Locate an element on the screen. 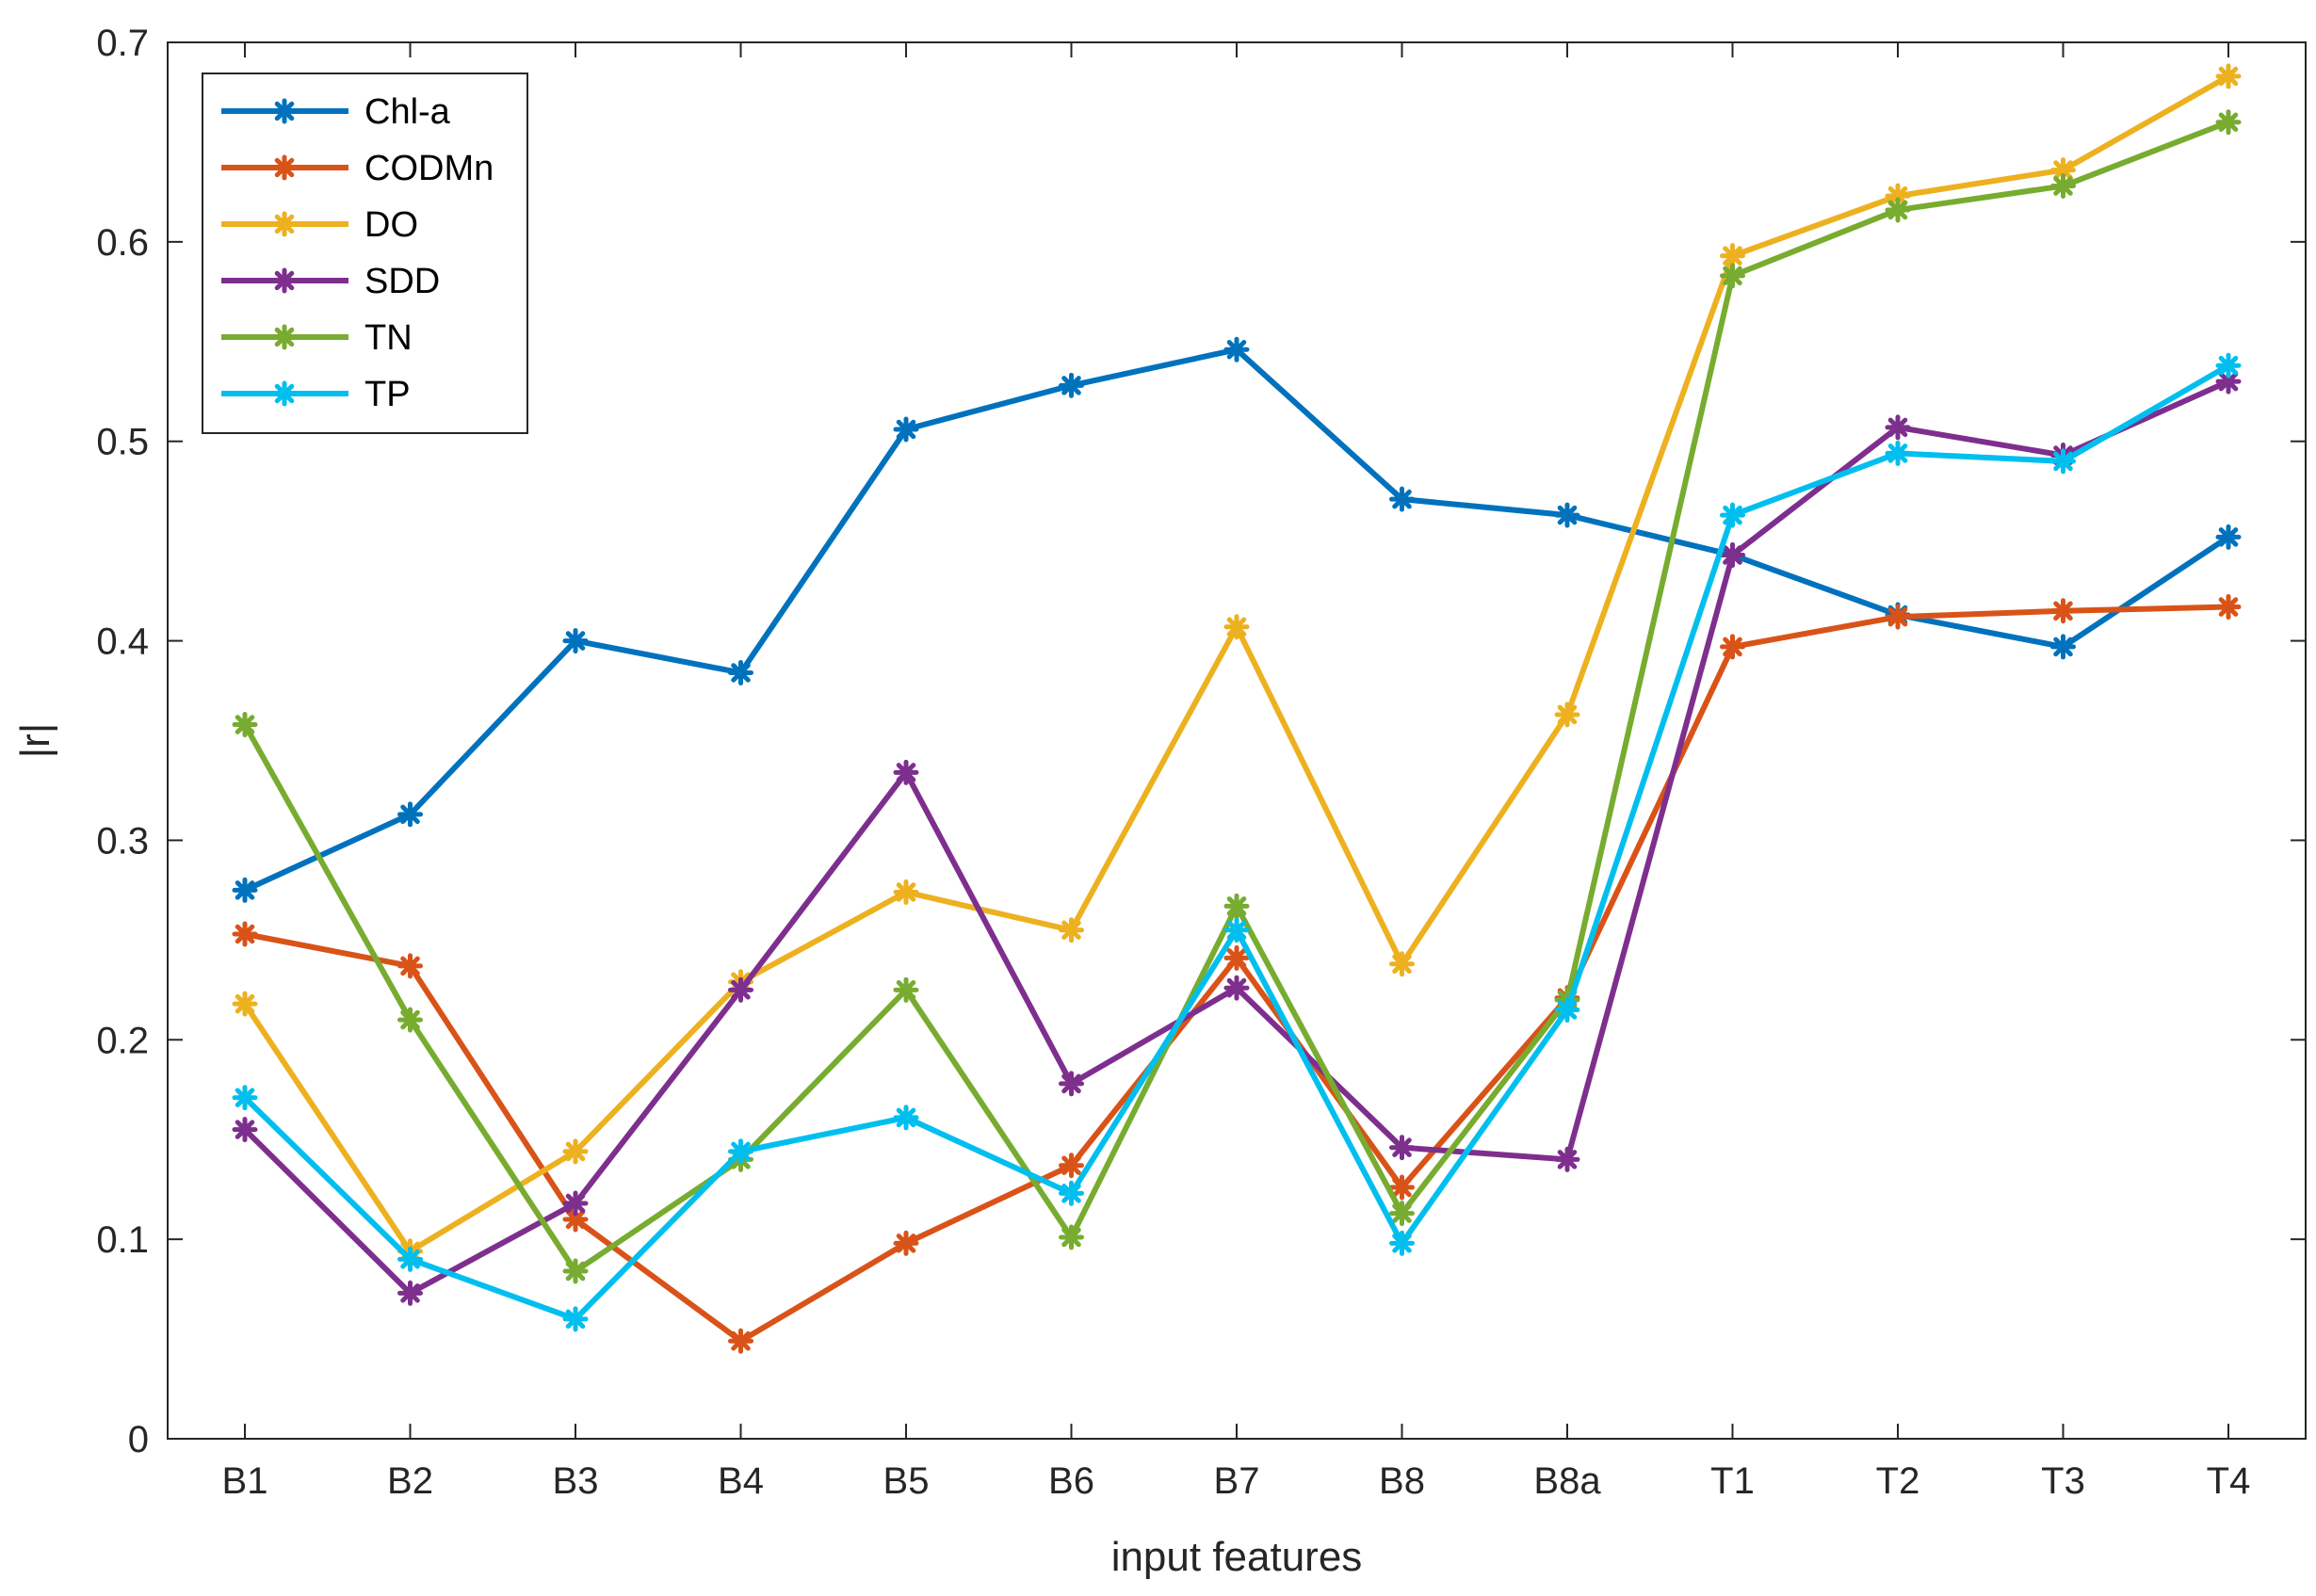  data-point-tp-b8 is located at coordinates (1402, 1243).